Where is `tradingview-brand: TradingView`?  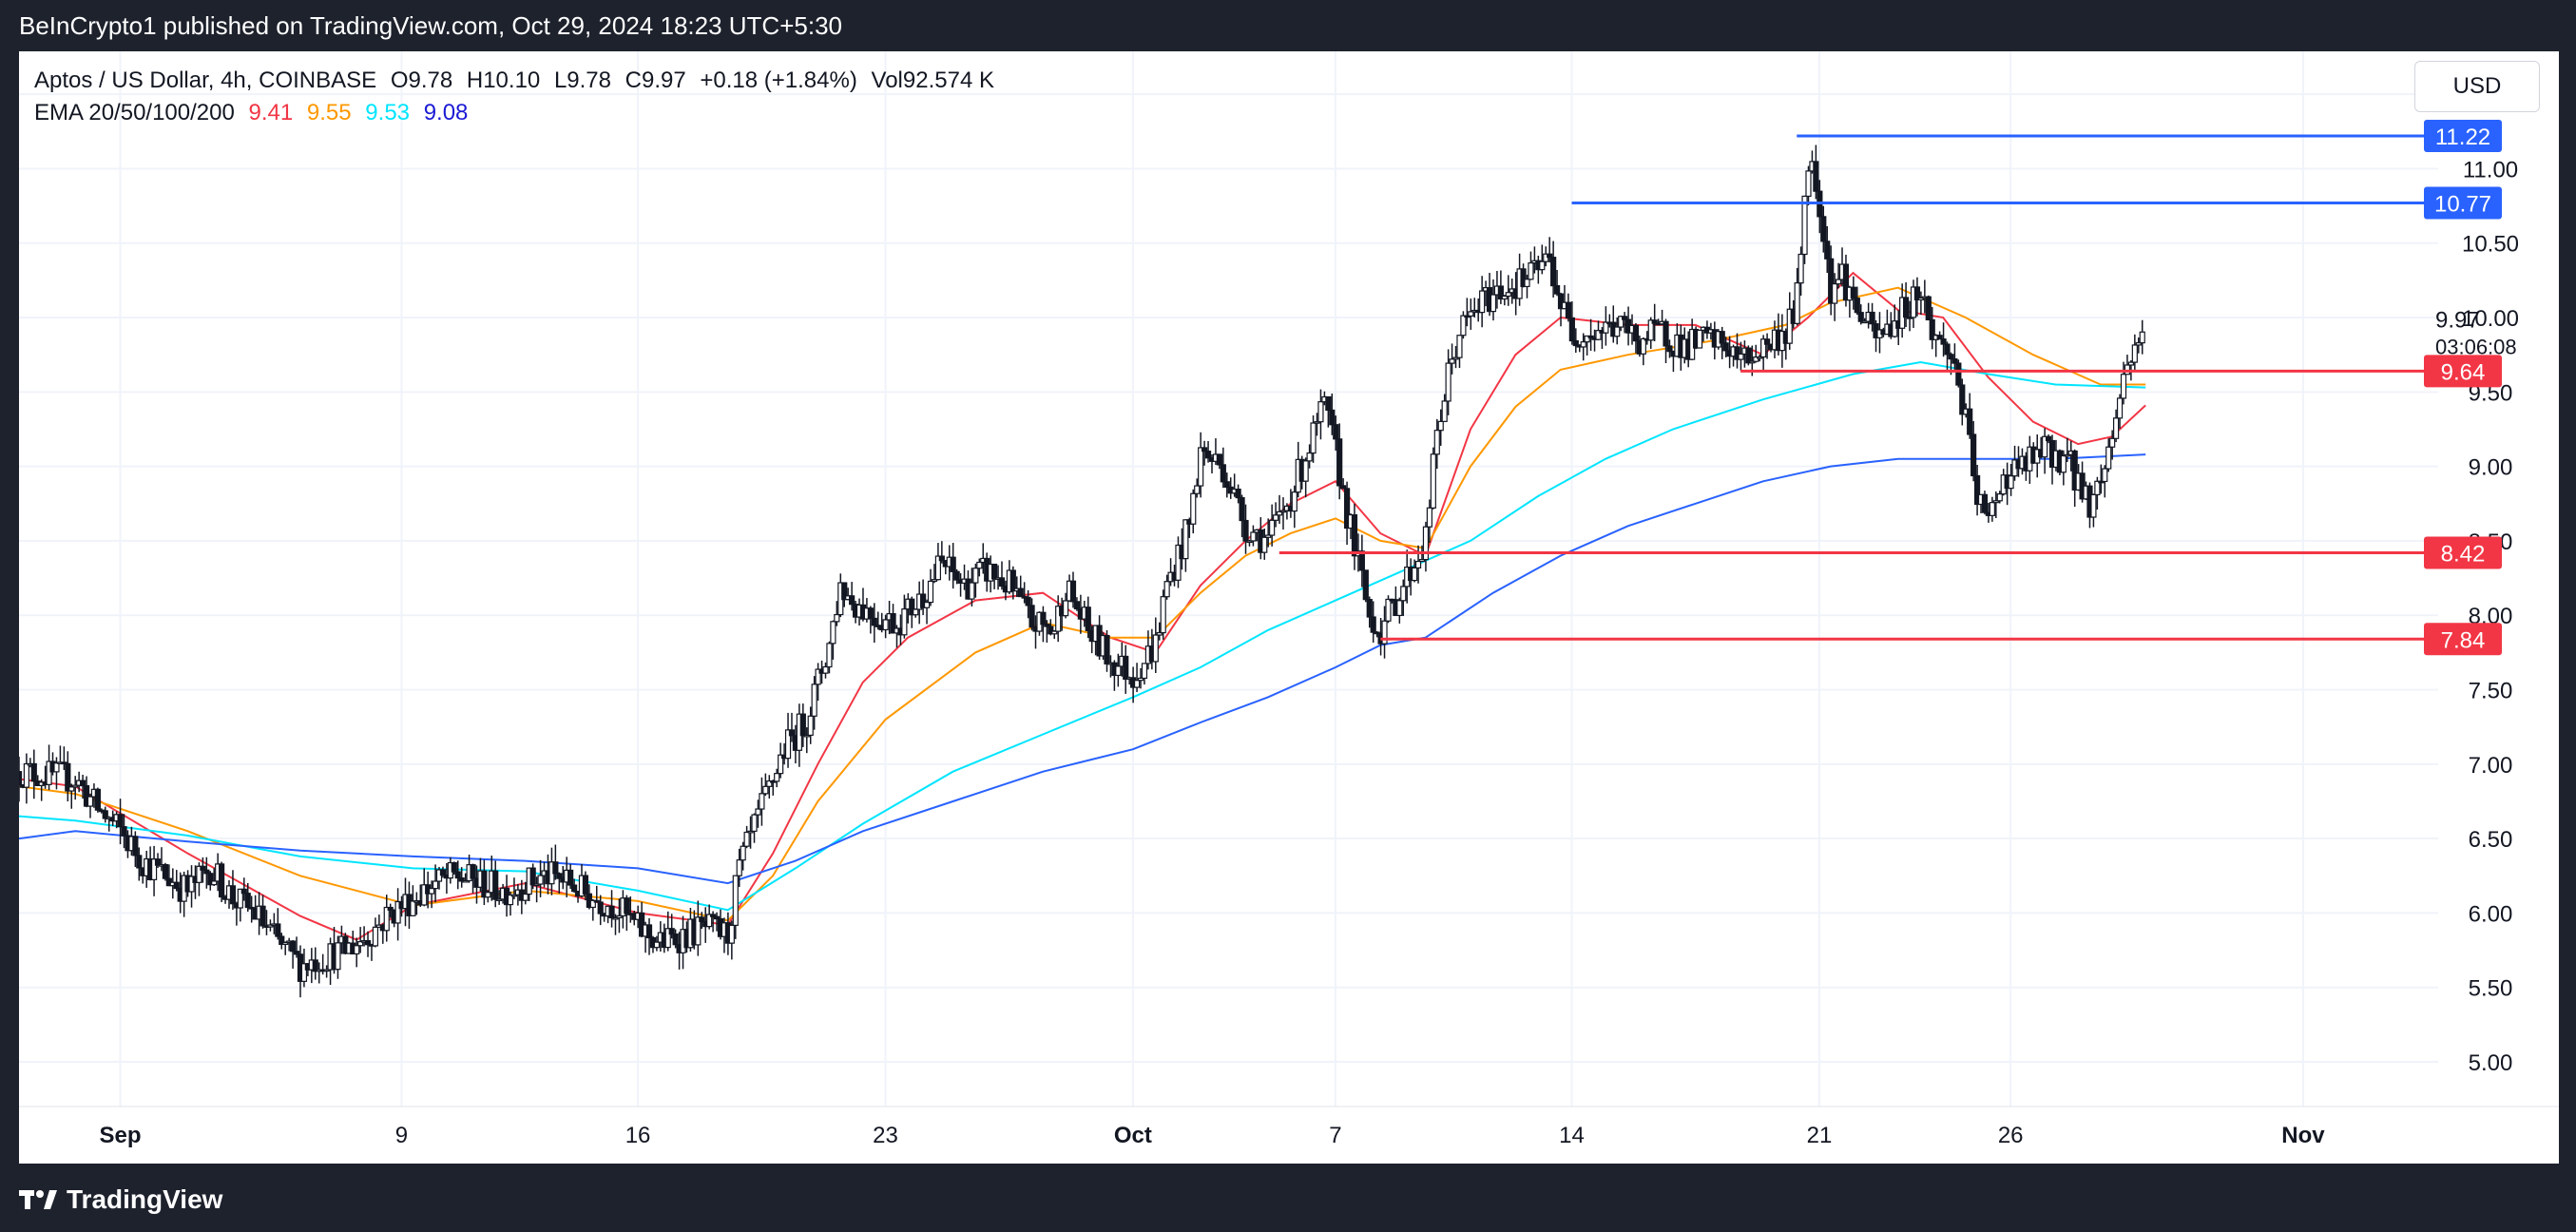 tradingview-brand: TradingView is located at coordinates (121, 1199).